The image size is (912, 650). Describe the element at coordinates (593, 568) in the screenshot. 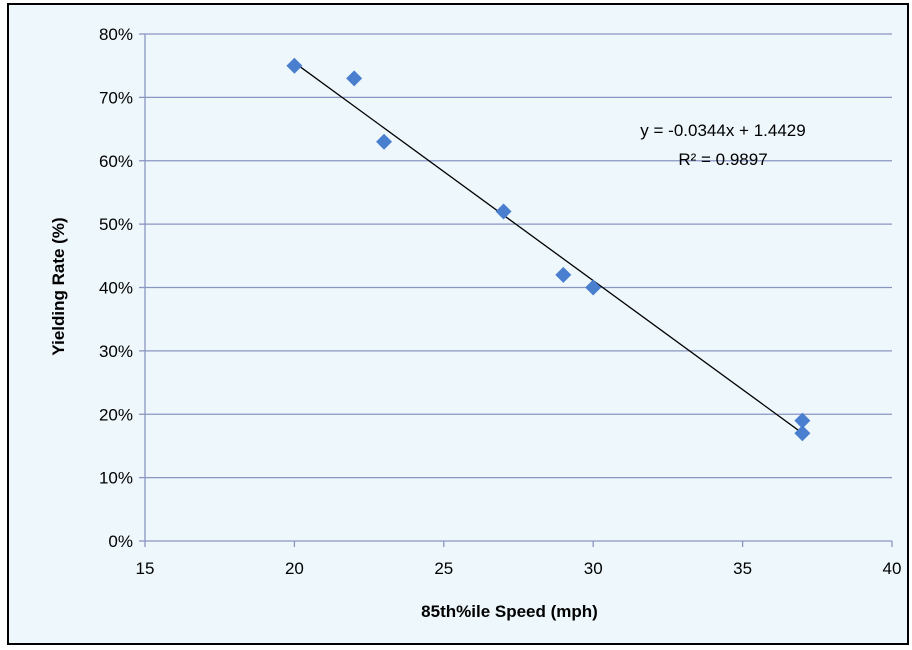

I see `x-tick-label: 30` at that location.